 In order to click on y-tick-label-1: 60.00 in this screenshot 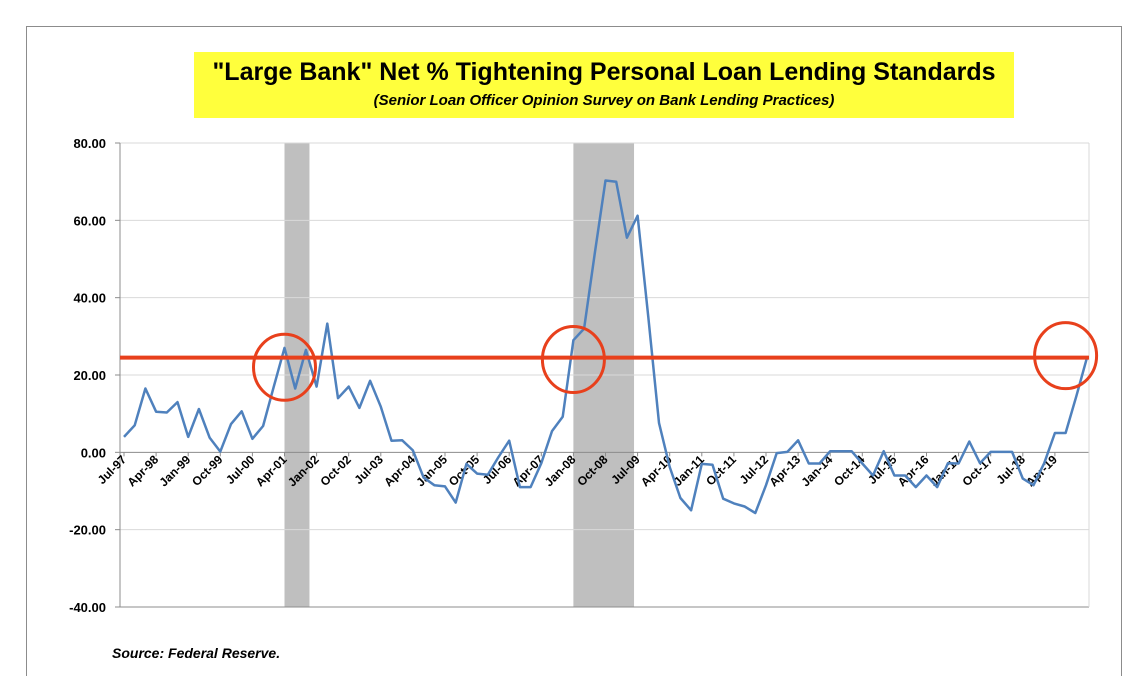, I will do `click(89, 220)`.